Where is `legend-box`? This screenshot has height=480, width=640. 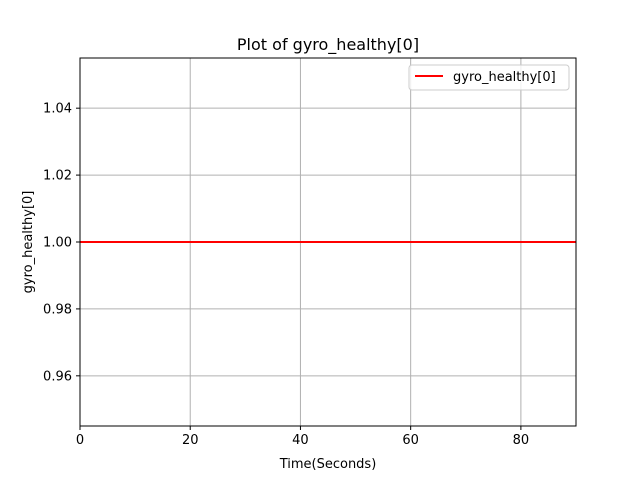 legend-box is located at coordinates (489, 77).